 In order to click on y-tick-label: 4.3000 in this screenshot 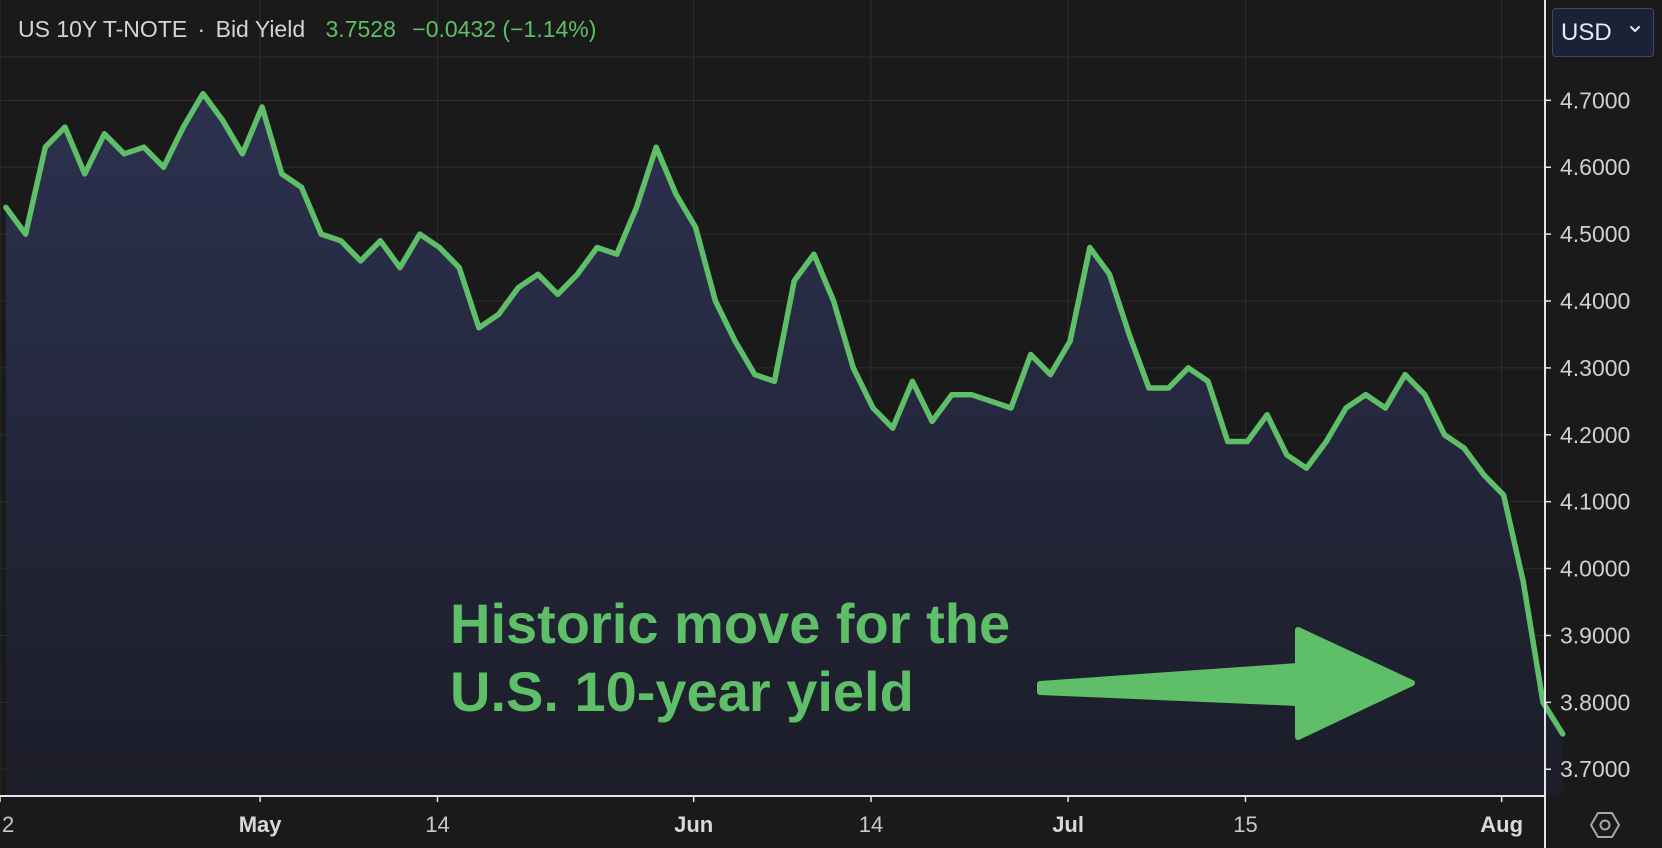, I will do `click(1595, 368)`.